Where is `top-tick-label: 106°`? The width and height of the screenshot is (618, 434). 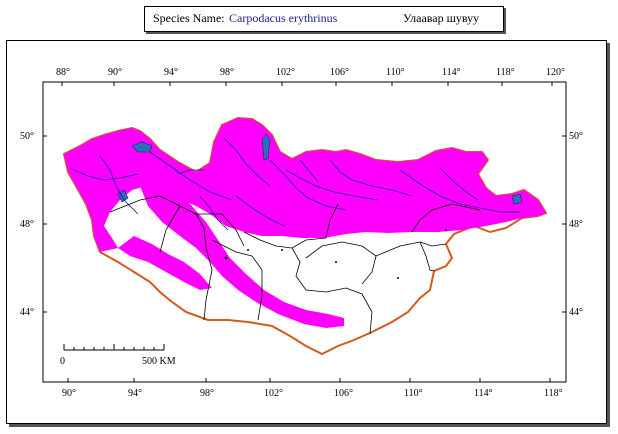
top-tick-label: 106° is located at coordinates (339, 72).